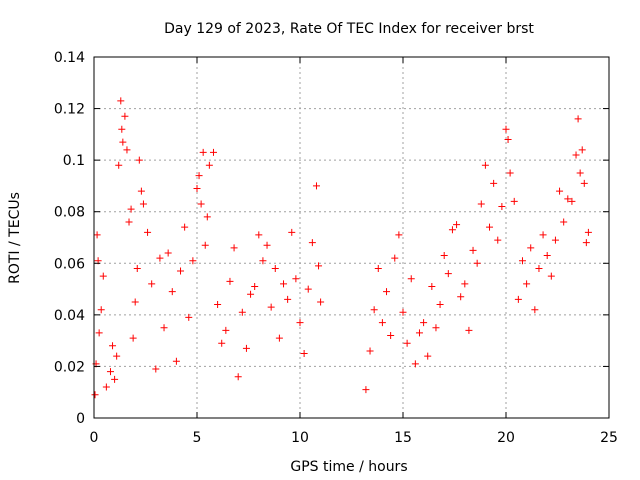  I want to click on y-tick-label: 0.06, so click(69, 264).